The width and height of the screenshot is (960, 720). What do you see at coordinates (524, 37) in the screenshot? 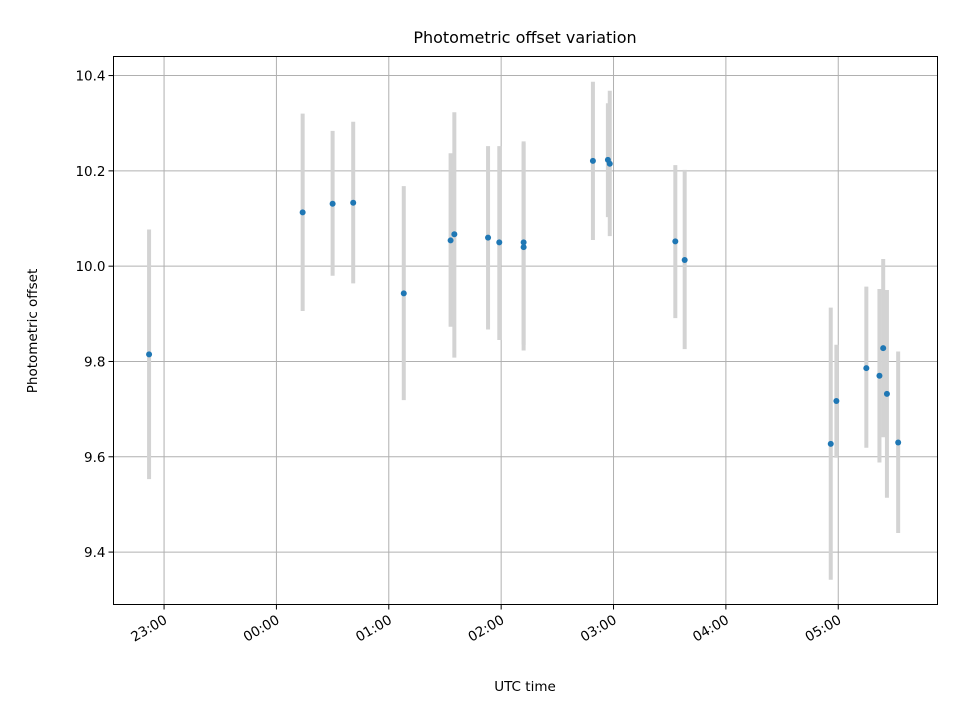
I see `chart-title: Photometric offset variation` at bounding box center [524, 37].